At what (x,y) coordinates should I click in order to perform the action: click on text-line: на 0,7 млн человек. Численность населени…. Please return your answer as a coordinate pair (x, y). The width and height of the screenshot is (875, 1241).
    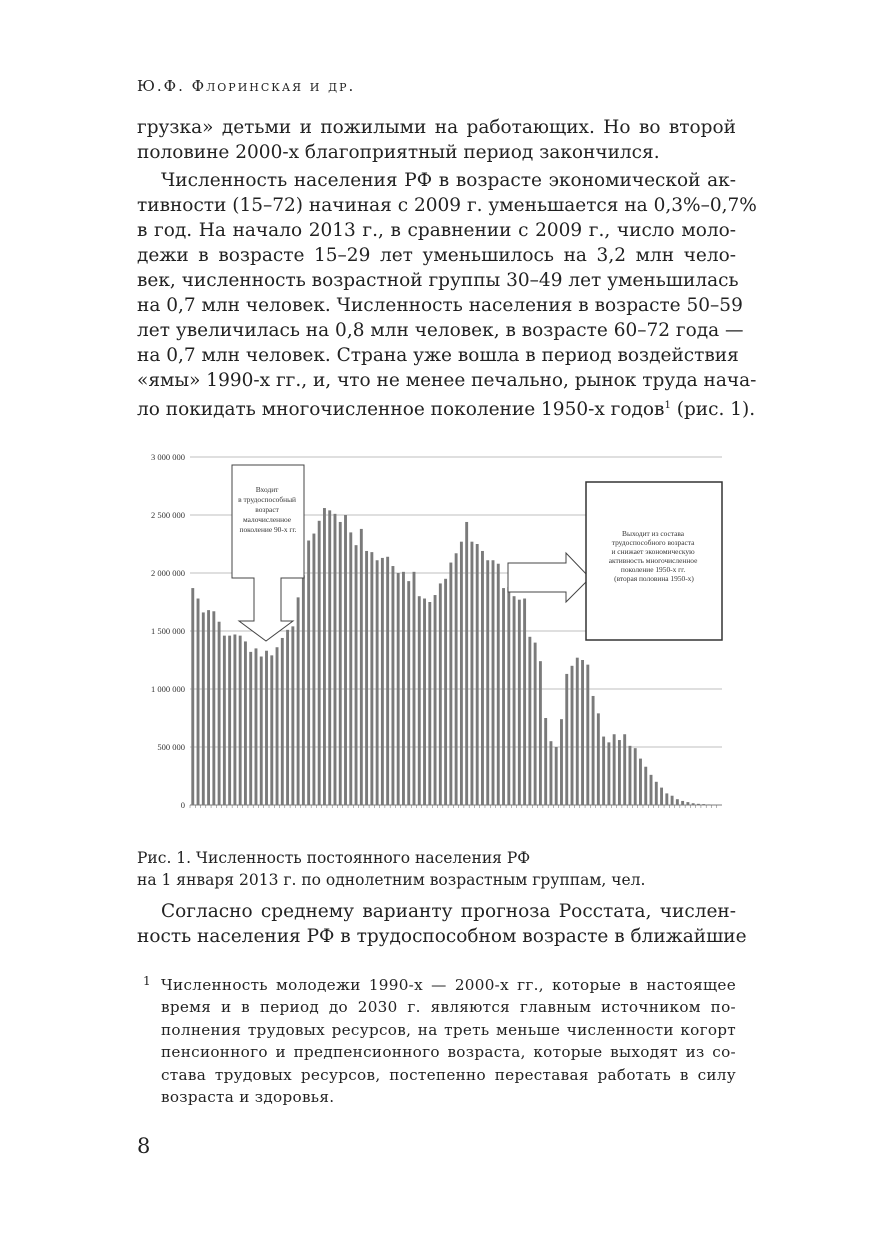
    Looking at the image, I should click on (440, 305).